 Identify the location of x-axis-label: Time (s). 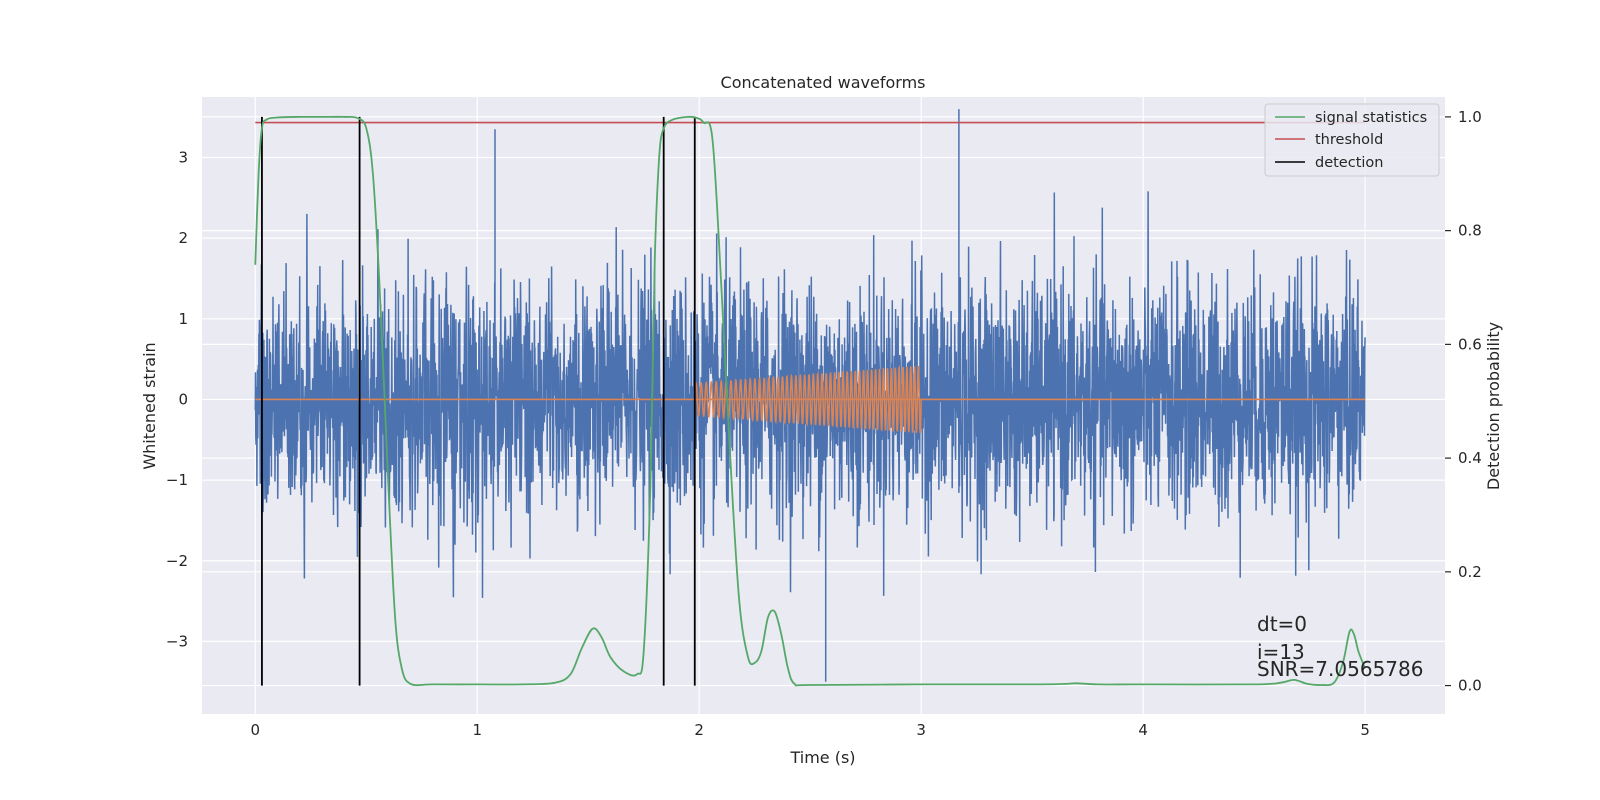
(822, 757).